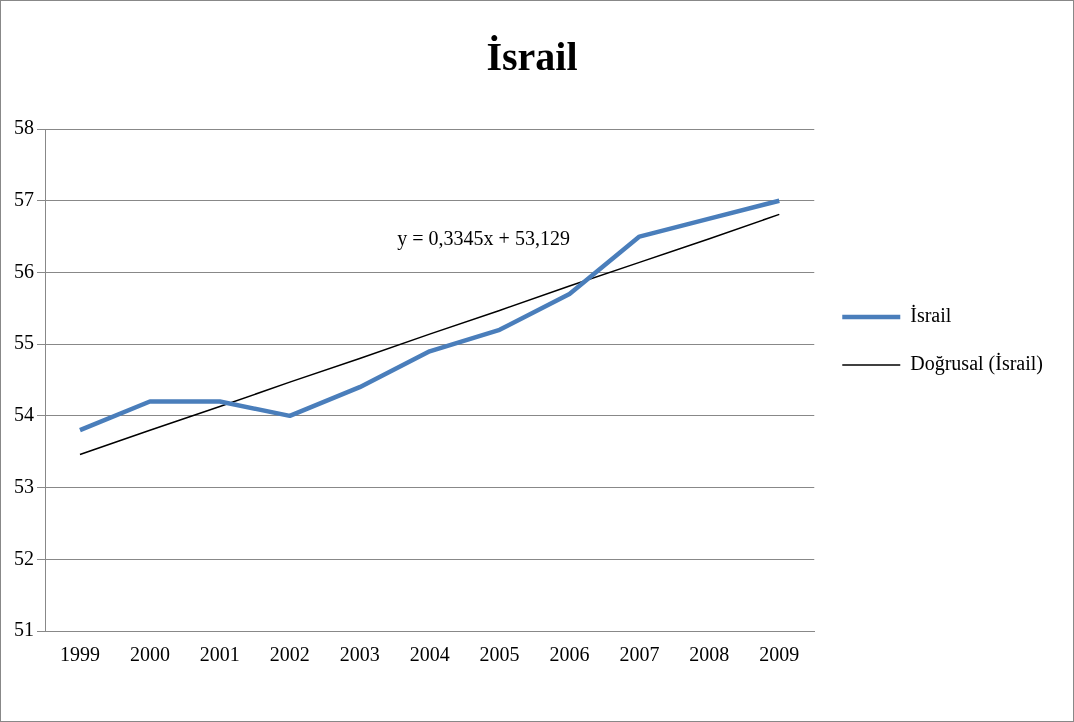  I want to click on y-tick-label: 57, so click(24, 198).